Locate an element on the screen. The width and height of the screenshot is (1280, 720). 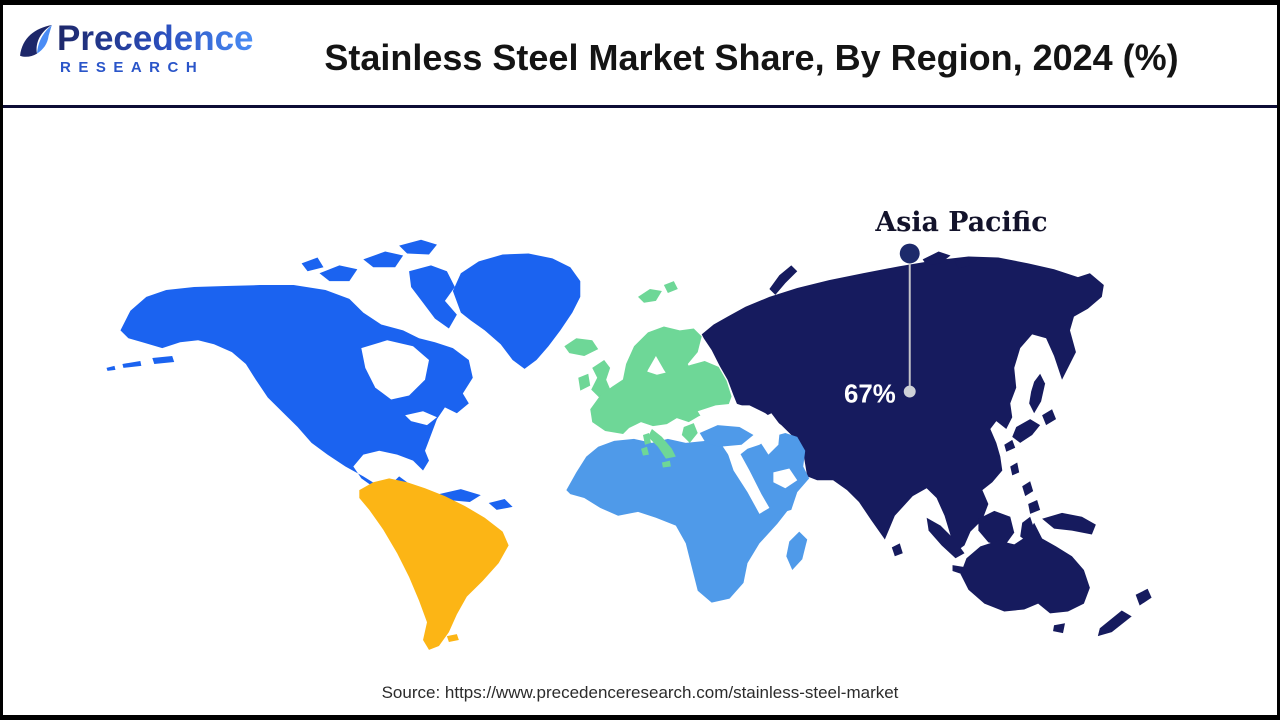
callout-end-dot is located at coordinates (909, 391).